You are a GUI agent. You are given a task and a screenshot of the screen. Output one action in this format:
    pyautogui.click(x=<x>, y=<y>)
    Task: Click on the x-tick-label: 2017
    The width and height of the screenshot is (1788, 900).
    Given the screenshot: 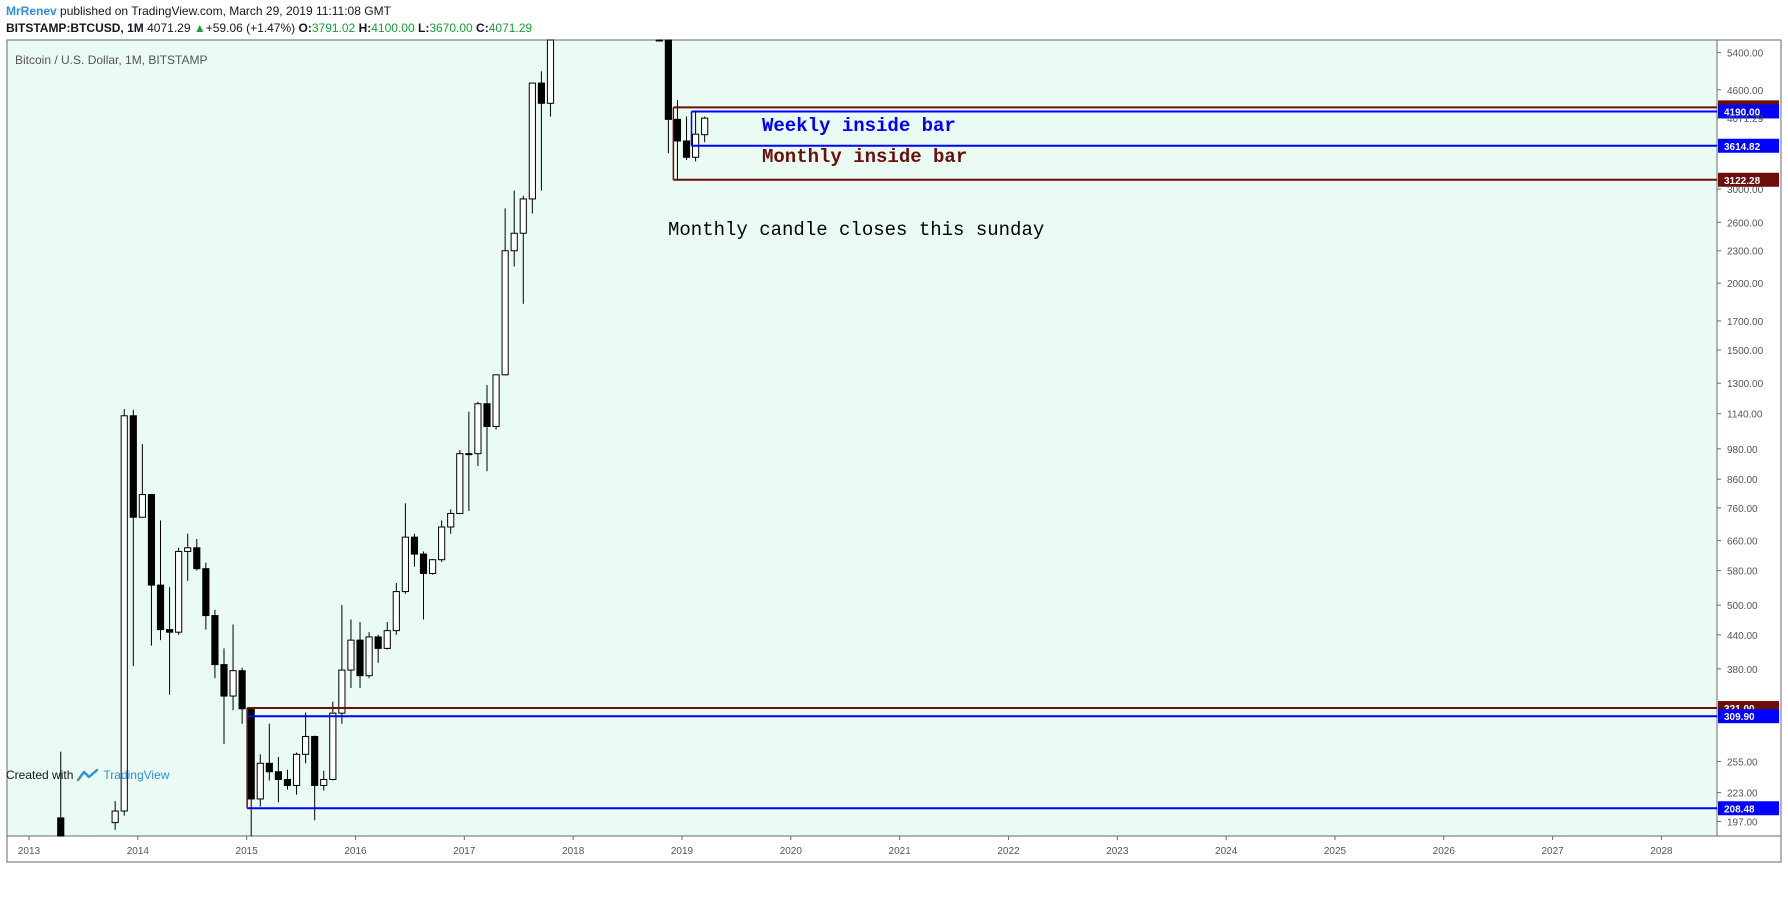 What is the action you would take?
    pyautogui.click(x=464, y=851)
    